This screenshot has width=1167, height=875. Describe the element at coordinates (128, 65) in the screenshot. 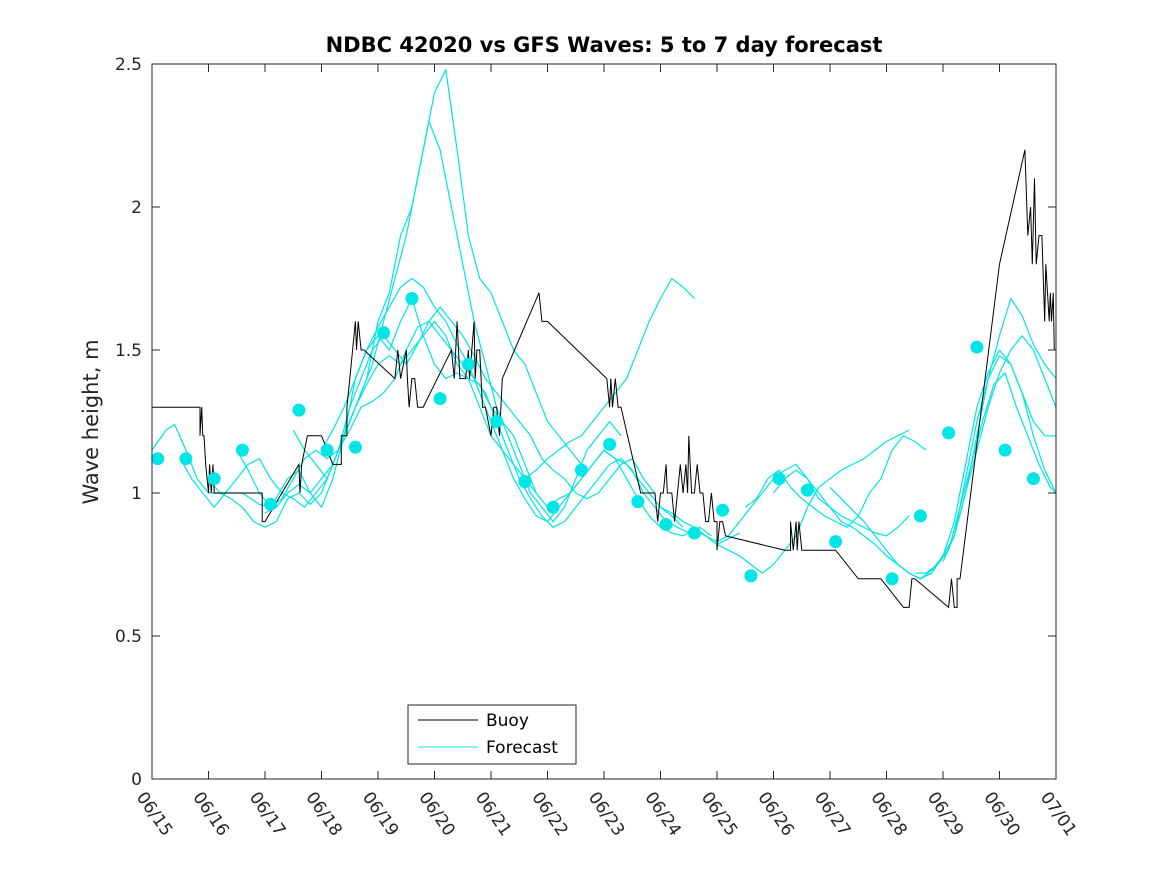

I see `y-tick-label: 2.5` at that location.